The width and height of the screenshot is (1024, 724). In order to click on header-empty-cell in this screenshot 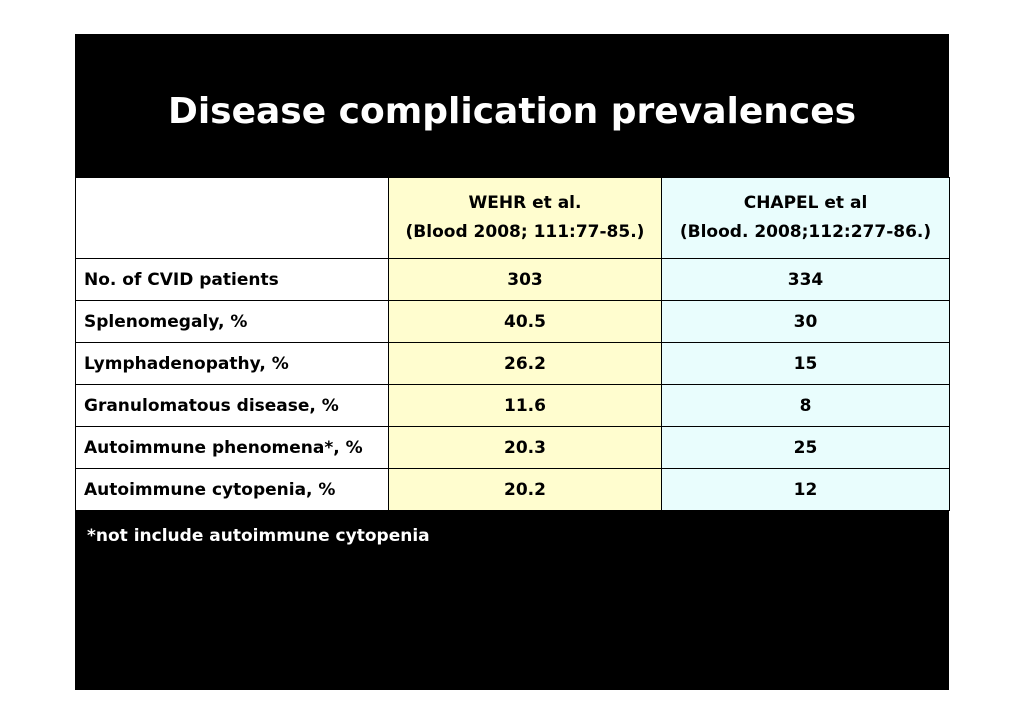, I will do `click(232, 218)`.